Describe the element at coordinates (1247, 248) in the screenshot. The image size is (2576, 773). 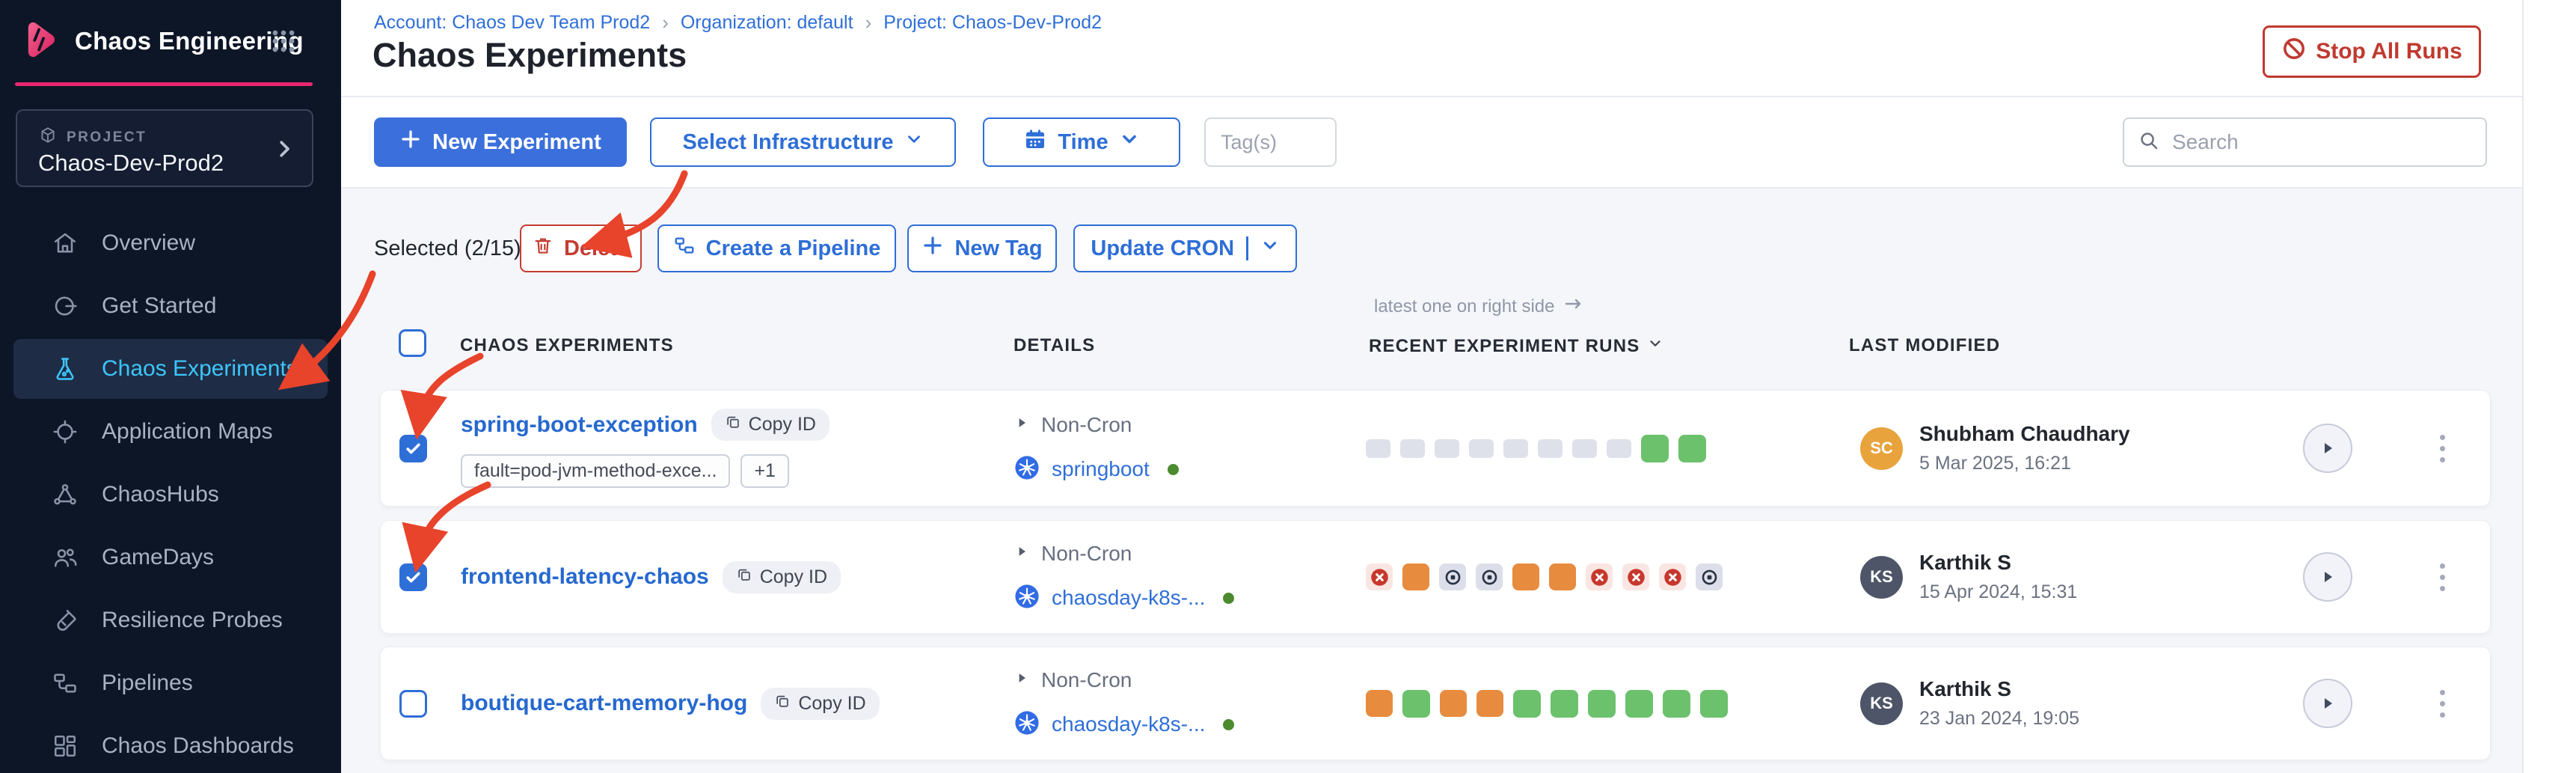
I see `divider` at that location.